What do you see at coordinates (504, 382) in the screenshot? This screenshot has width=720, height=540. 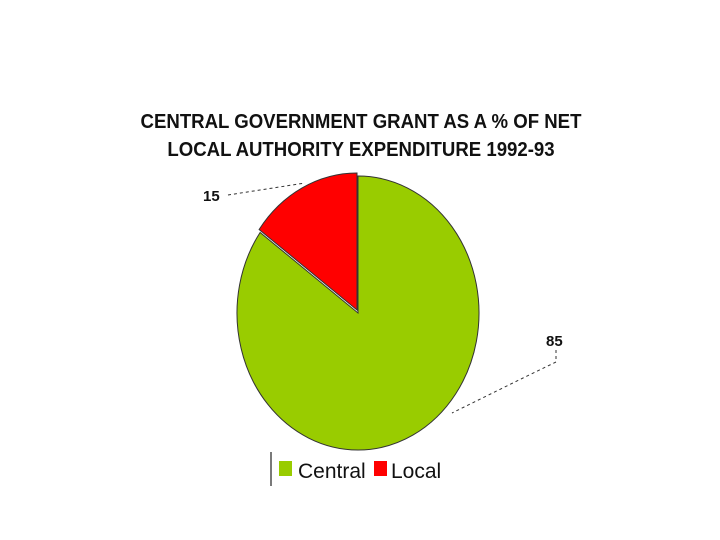 I see `leader-line-central` at bounding box center [504, 382].